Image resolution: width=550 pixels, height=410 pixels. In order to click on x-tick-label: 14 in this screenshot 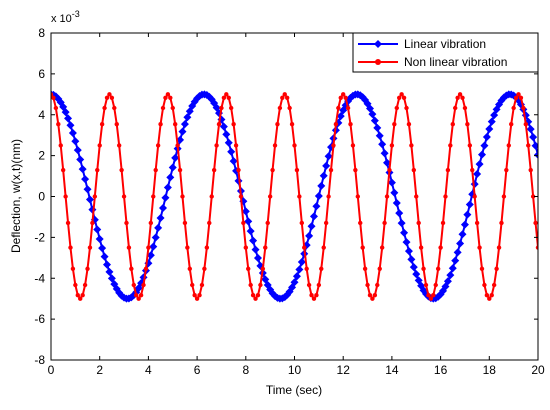, I will do `click(392, 370)`.